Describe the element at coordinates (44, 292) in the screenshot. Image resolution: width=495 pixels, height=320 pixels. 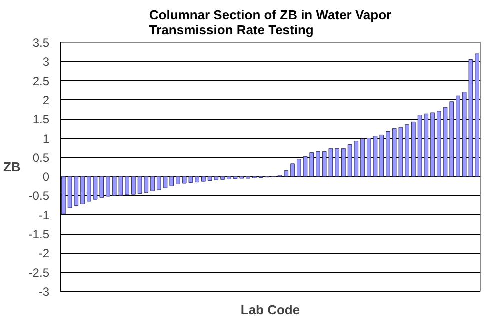
I see `y-tick-label: -3` at that location.